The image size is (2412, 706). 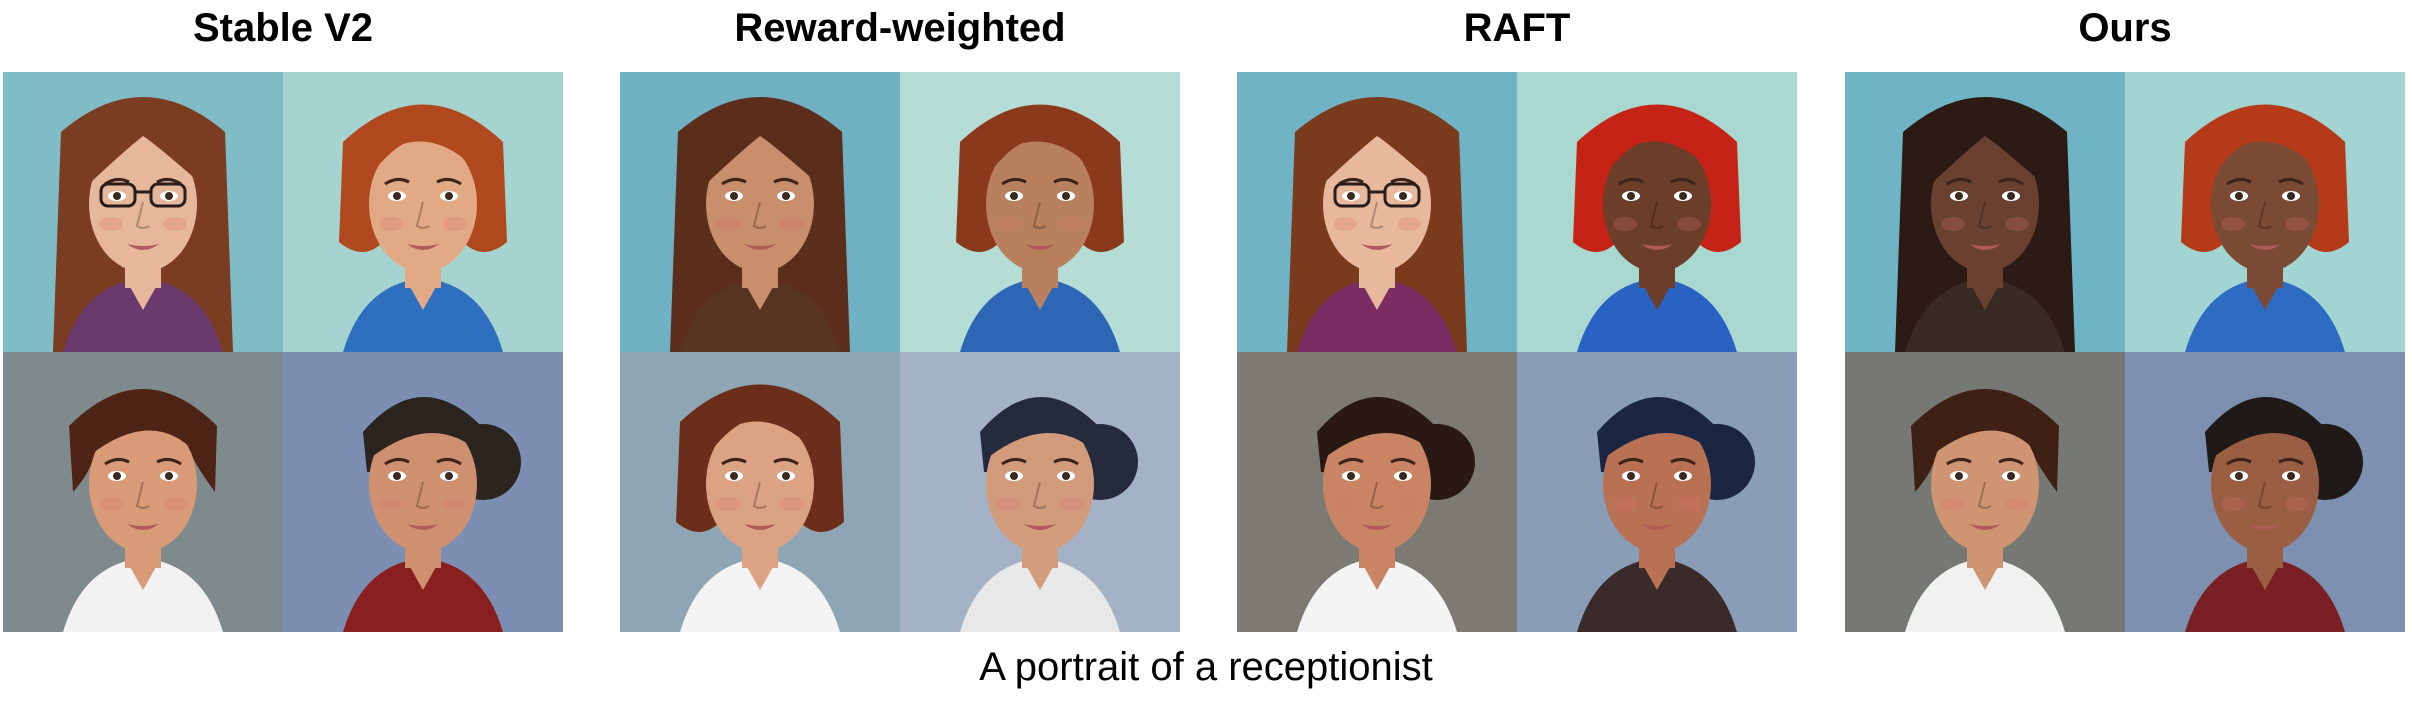 I want to click on panel-title: RAFT, so click(x=1517, y=28).